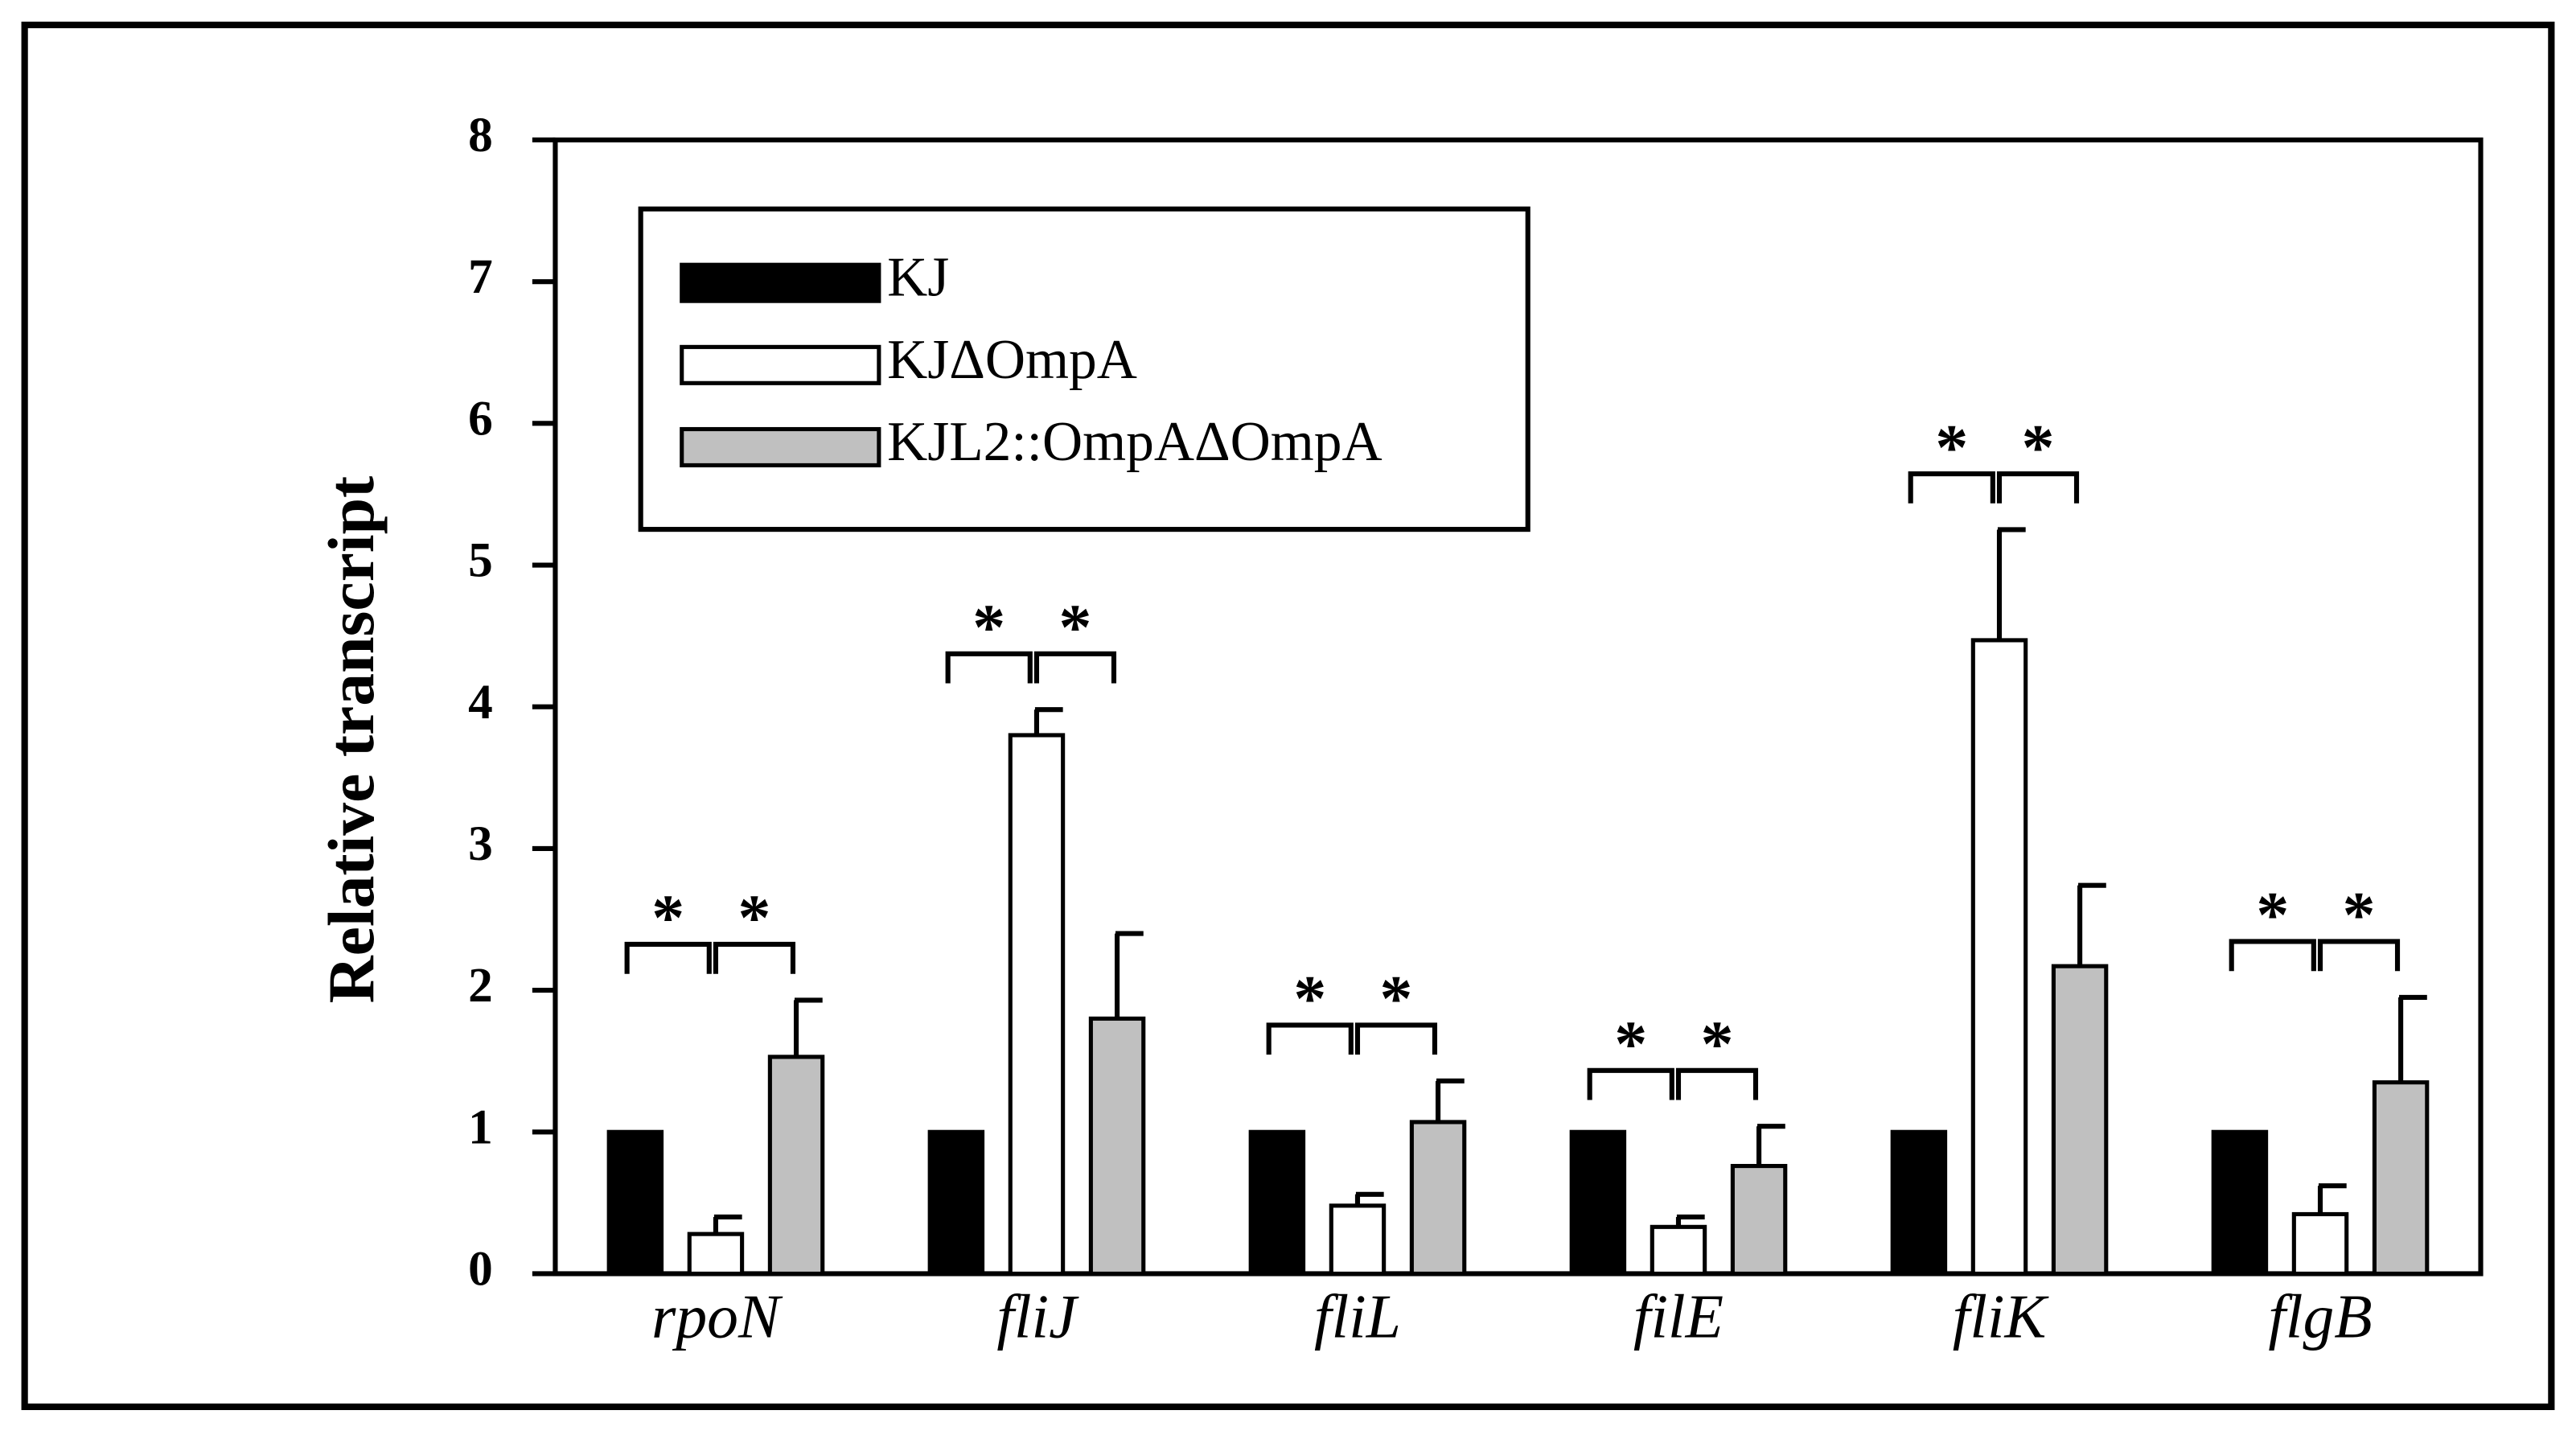 Image resolution: width=2576 pixels, height=1435 pixels. What do you see at coordinates (480, 986) in the screenshot?
I see `y-tick-label: 2` at bounding box center [480, 986].